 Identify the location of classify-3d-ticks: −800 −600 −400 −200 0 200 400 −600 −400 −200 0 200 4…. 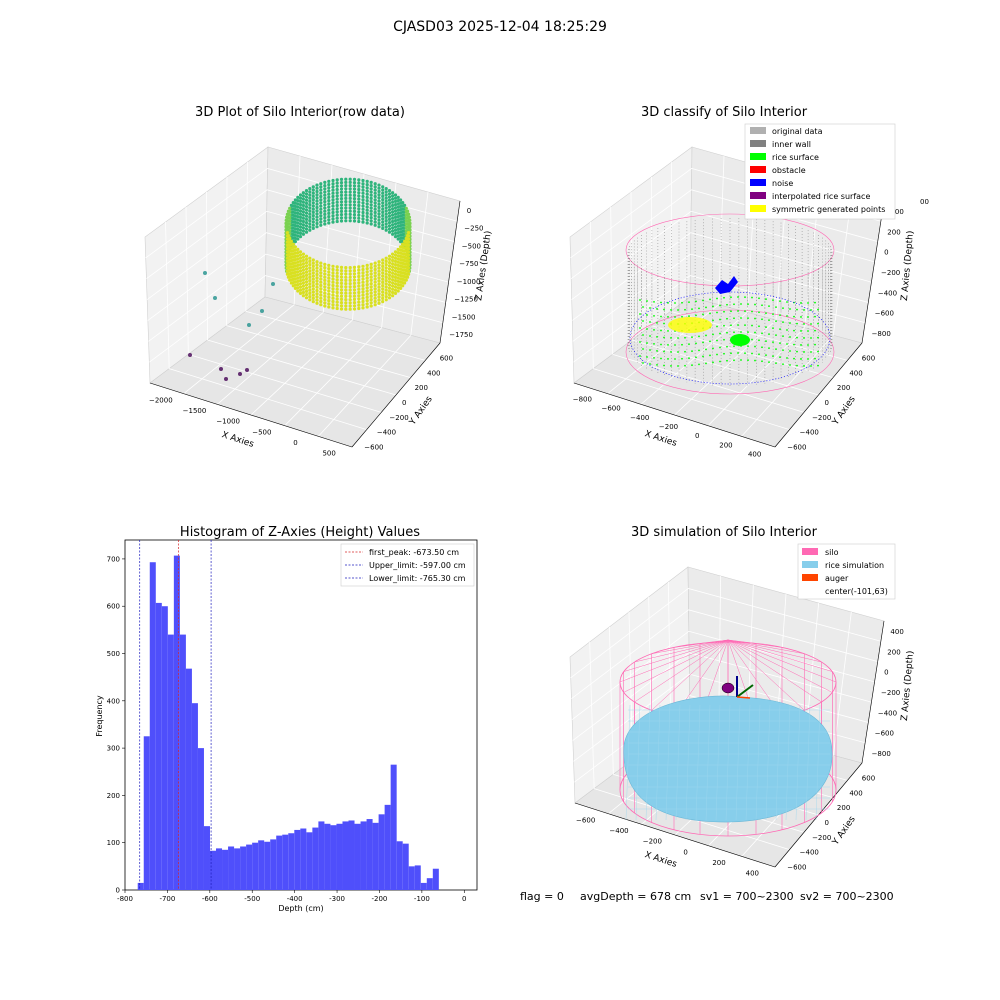
(751, 328).